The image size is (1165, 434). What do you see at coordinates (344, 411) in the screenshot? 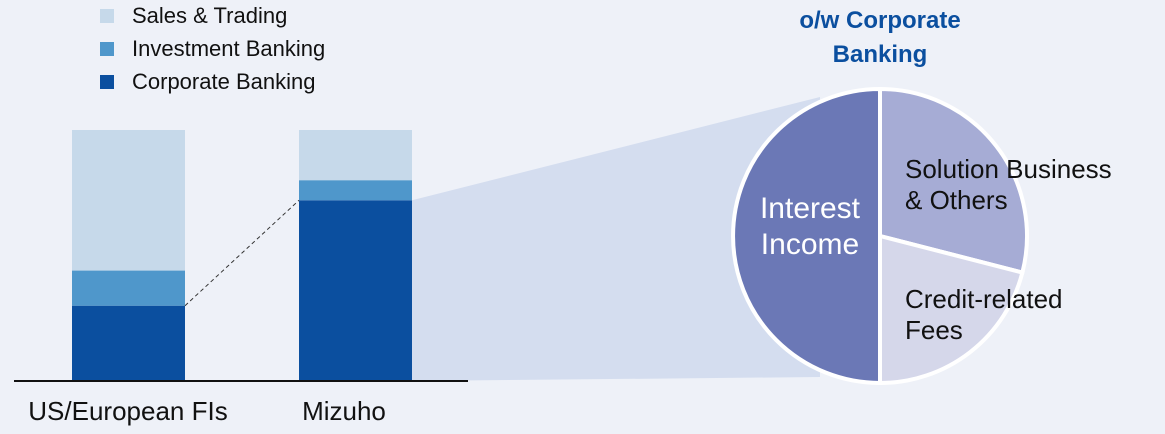
I see `x-tick-mizuho: Mizuho` at bounding box center [344, 411].